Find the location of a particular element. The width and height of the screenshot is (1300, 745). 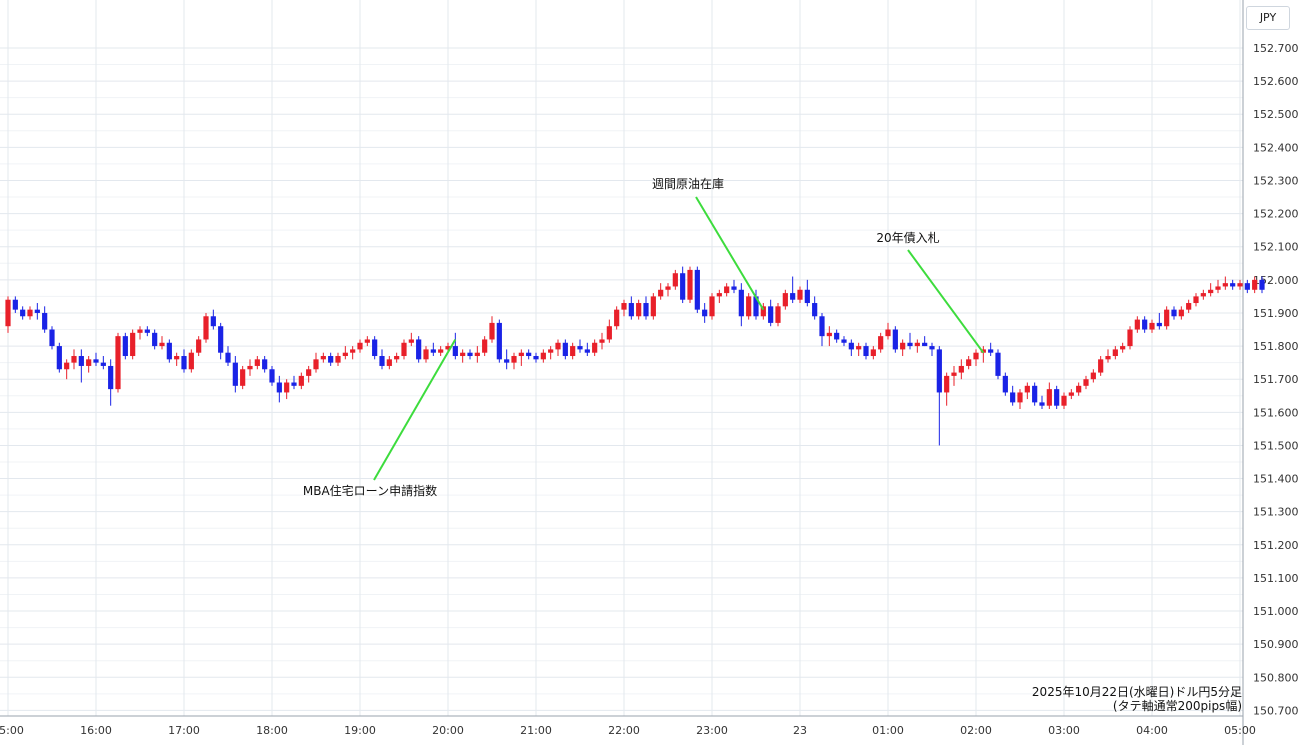

y-tick-label: 151.700 is located at coordinates (1276, 379).